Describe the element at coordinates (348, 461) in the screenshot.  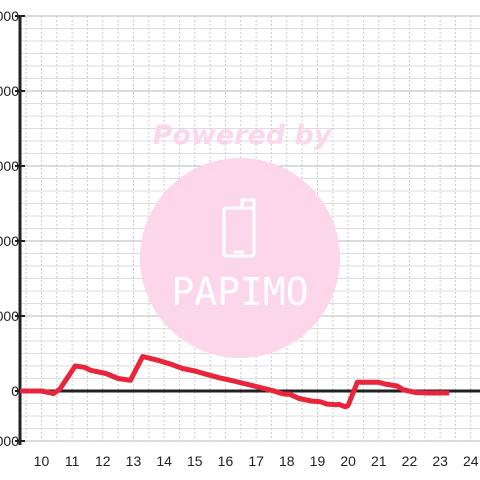
I see `x-tick-label: 20` at that location.